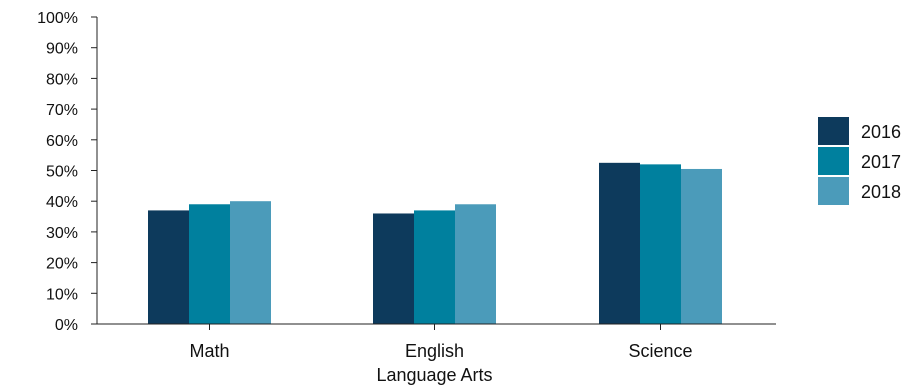 The height and width of the screenshot is (391, 919). I want to click on y-tick-label: 0%, so click(66, 325).